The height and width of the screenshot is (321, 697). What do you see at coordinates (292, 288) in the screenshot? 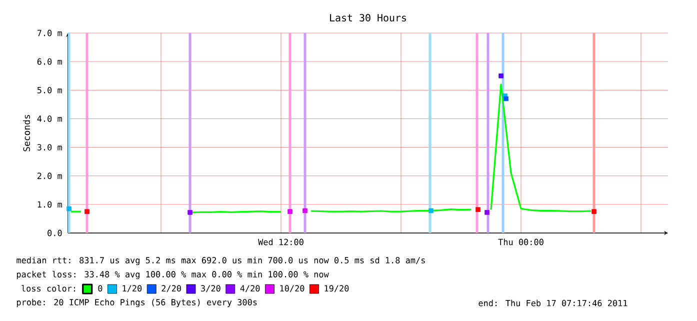
I see `legend-label: 10/20` at bounding box center [292, 288].